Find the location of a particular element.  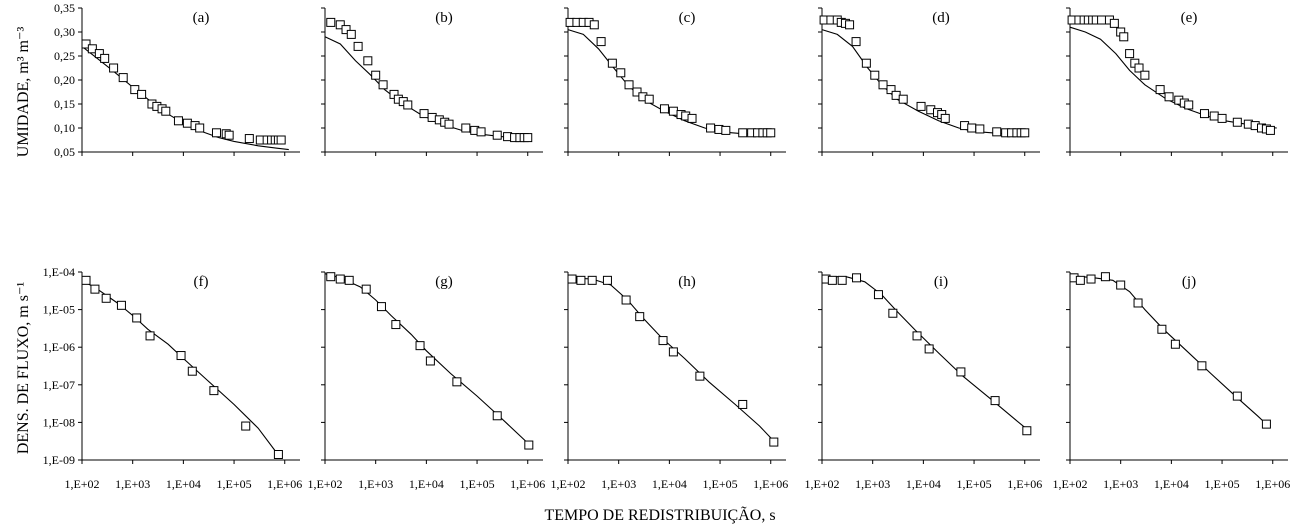

y-tick-label: 1,E-07 is located at coordinates (59, 385).